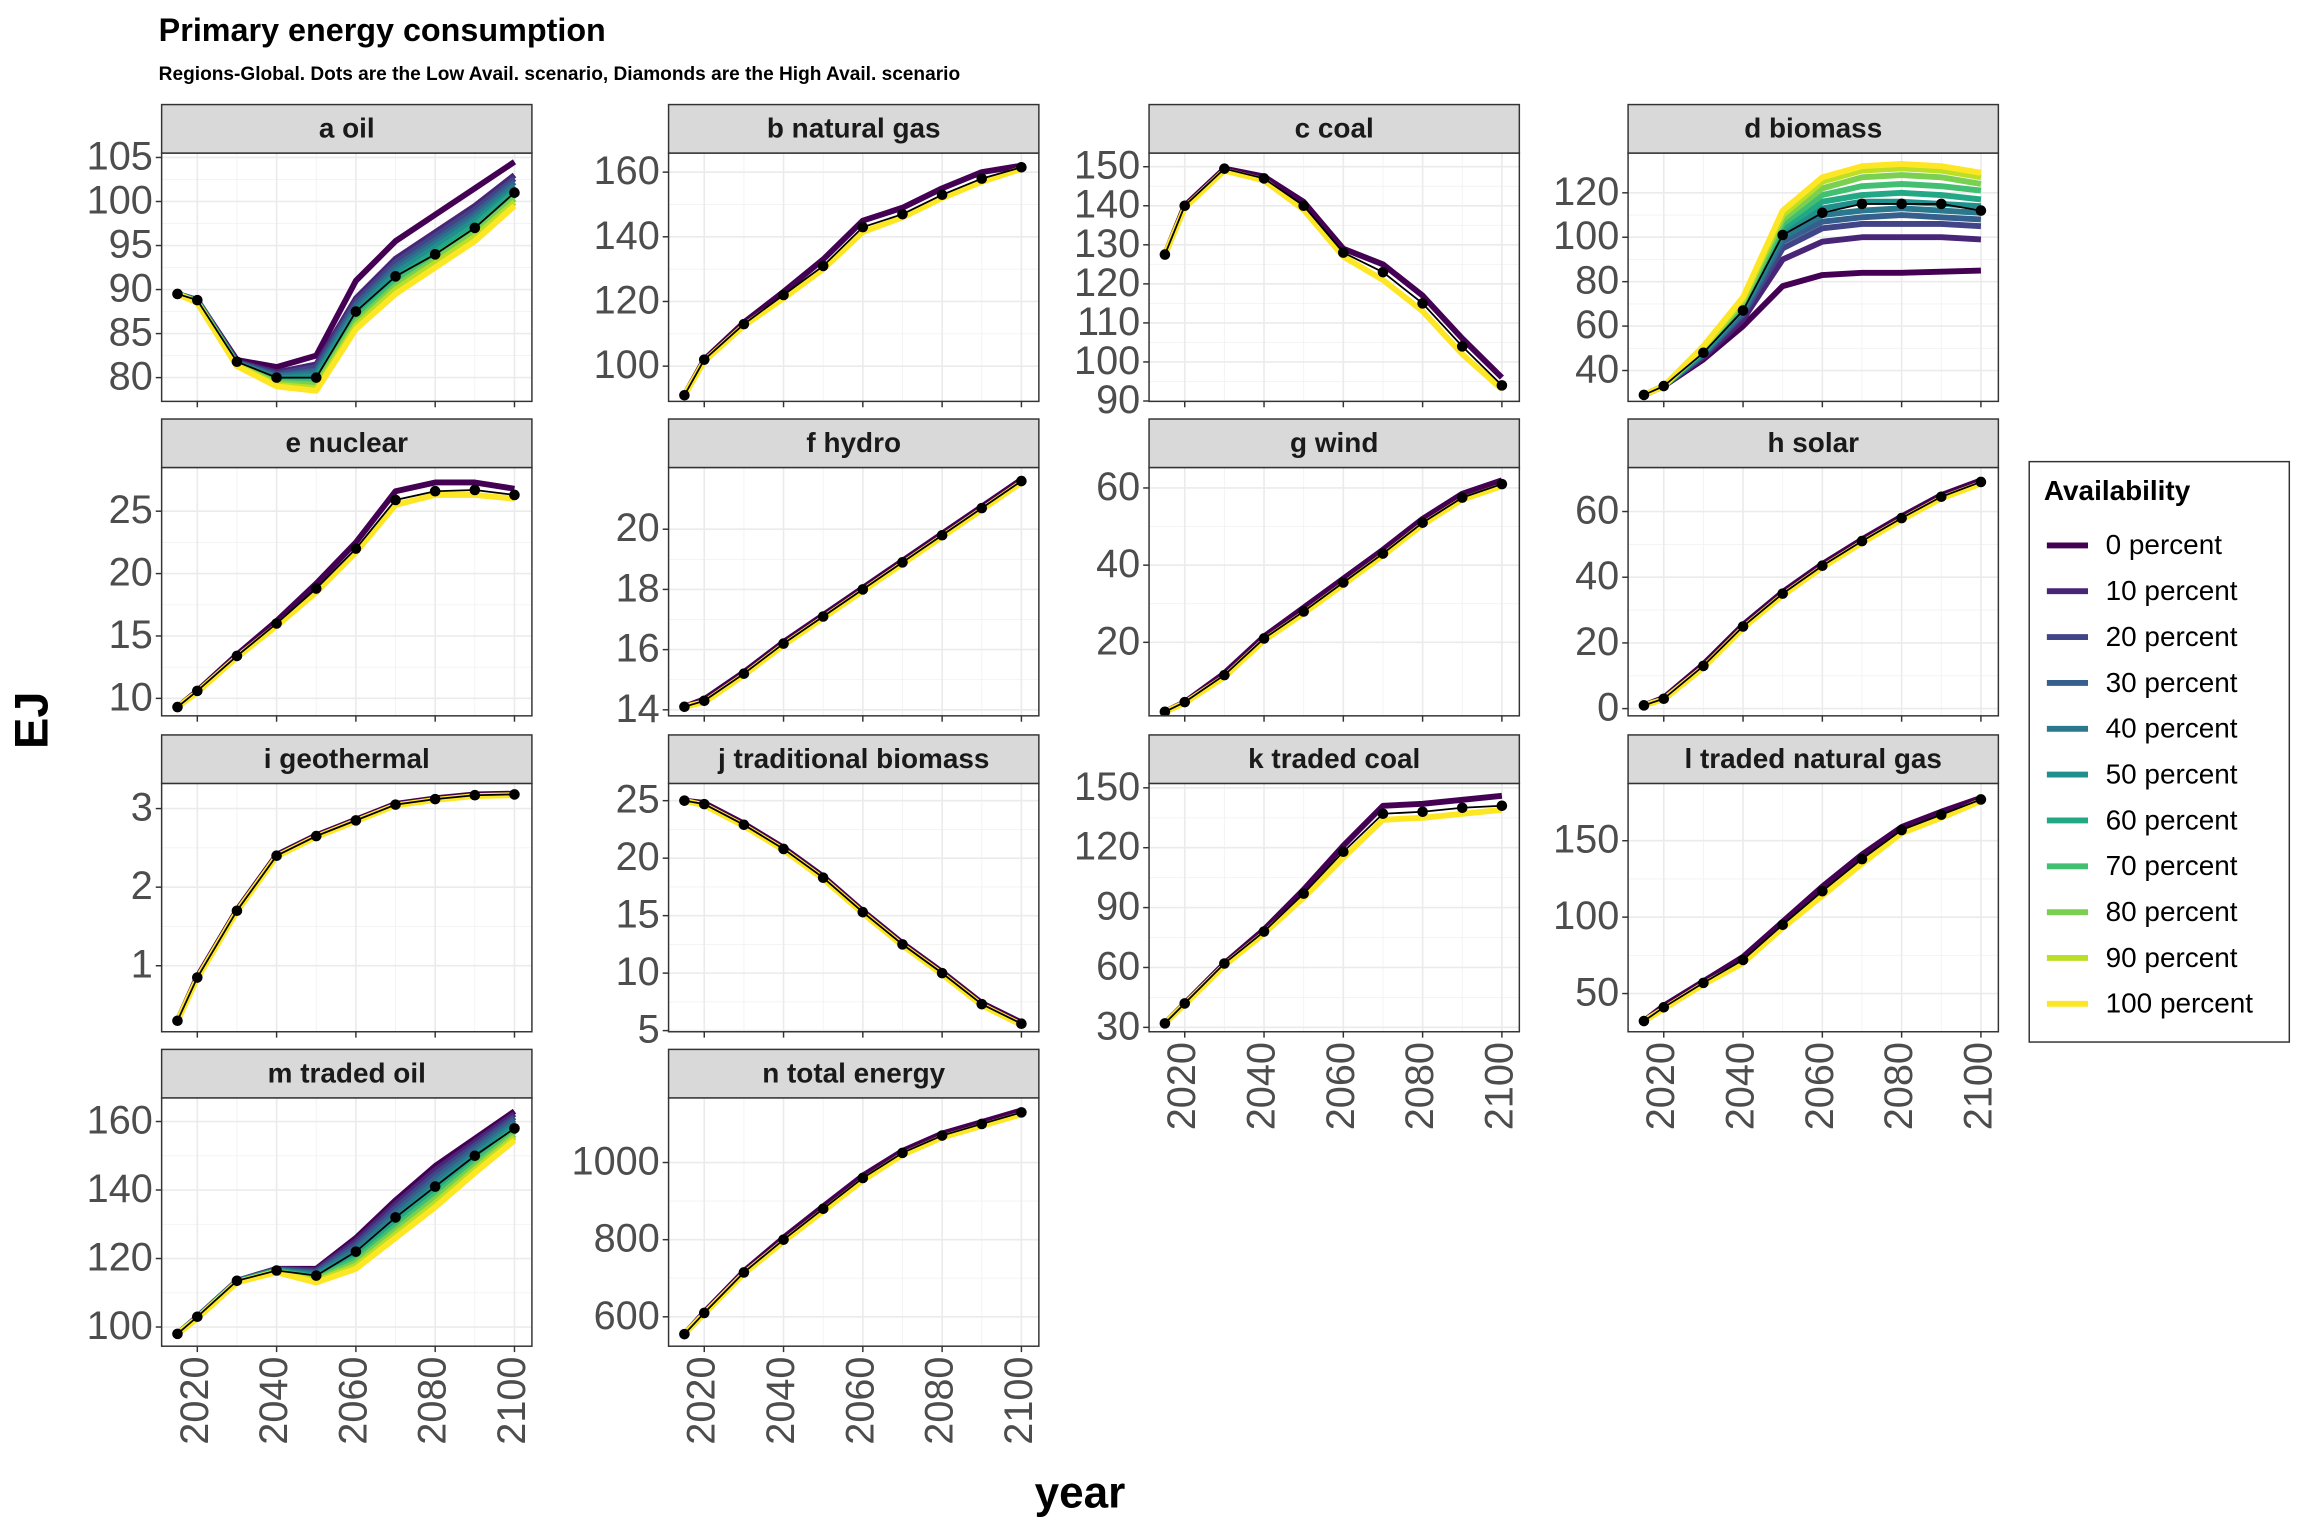 This screenshot has width=2304, height=1536. Describe the element at coordinates (120, 1189) in the screenshot. I see `y-tick-label: 140` at that location.